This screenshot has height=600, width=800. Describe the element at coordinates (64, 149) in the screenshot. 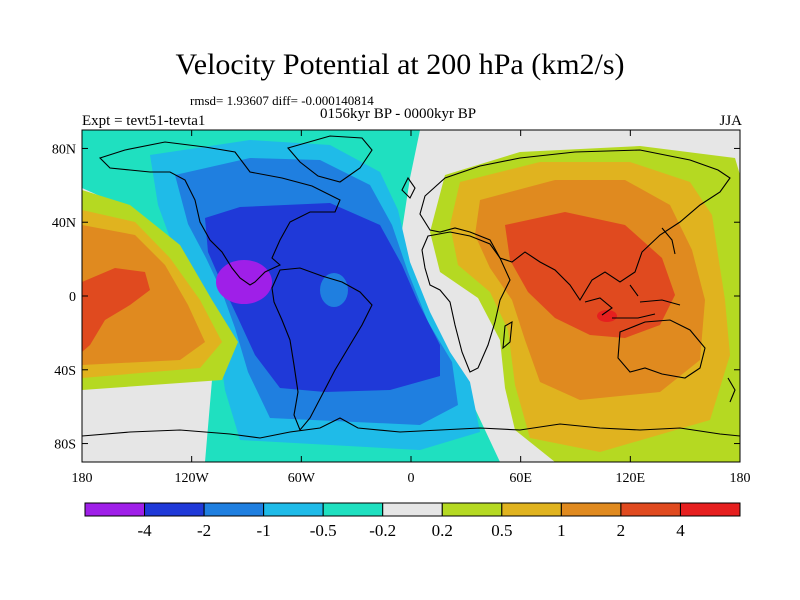

I see `lat-tick-label: 80N` at that location.